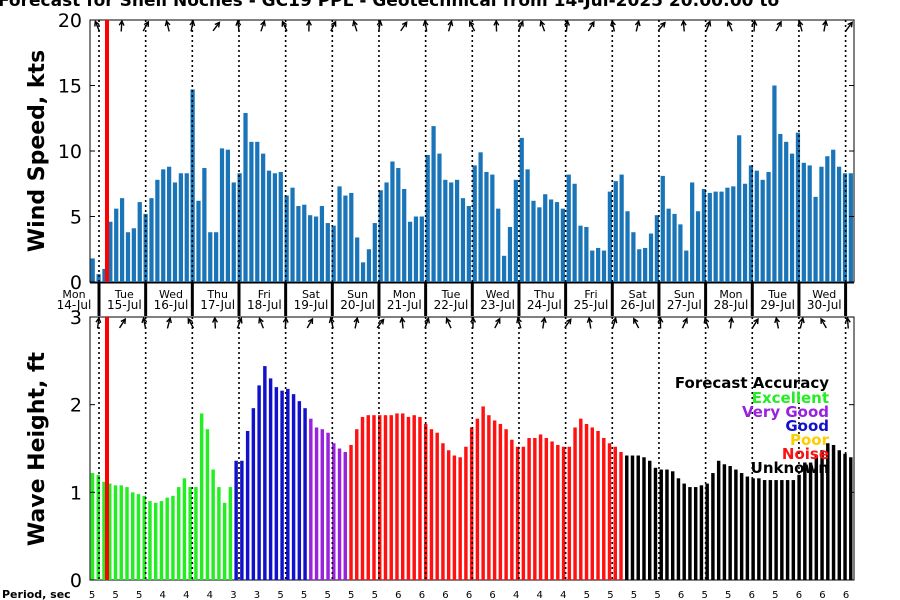 The height and width of the screenshot is (600, 900). What do you see at coordinates (544, 294) in the screenshot?
I see `day-label-dow: Thu` at bounding box center [544, 294].